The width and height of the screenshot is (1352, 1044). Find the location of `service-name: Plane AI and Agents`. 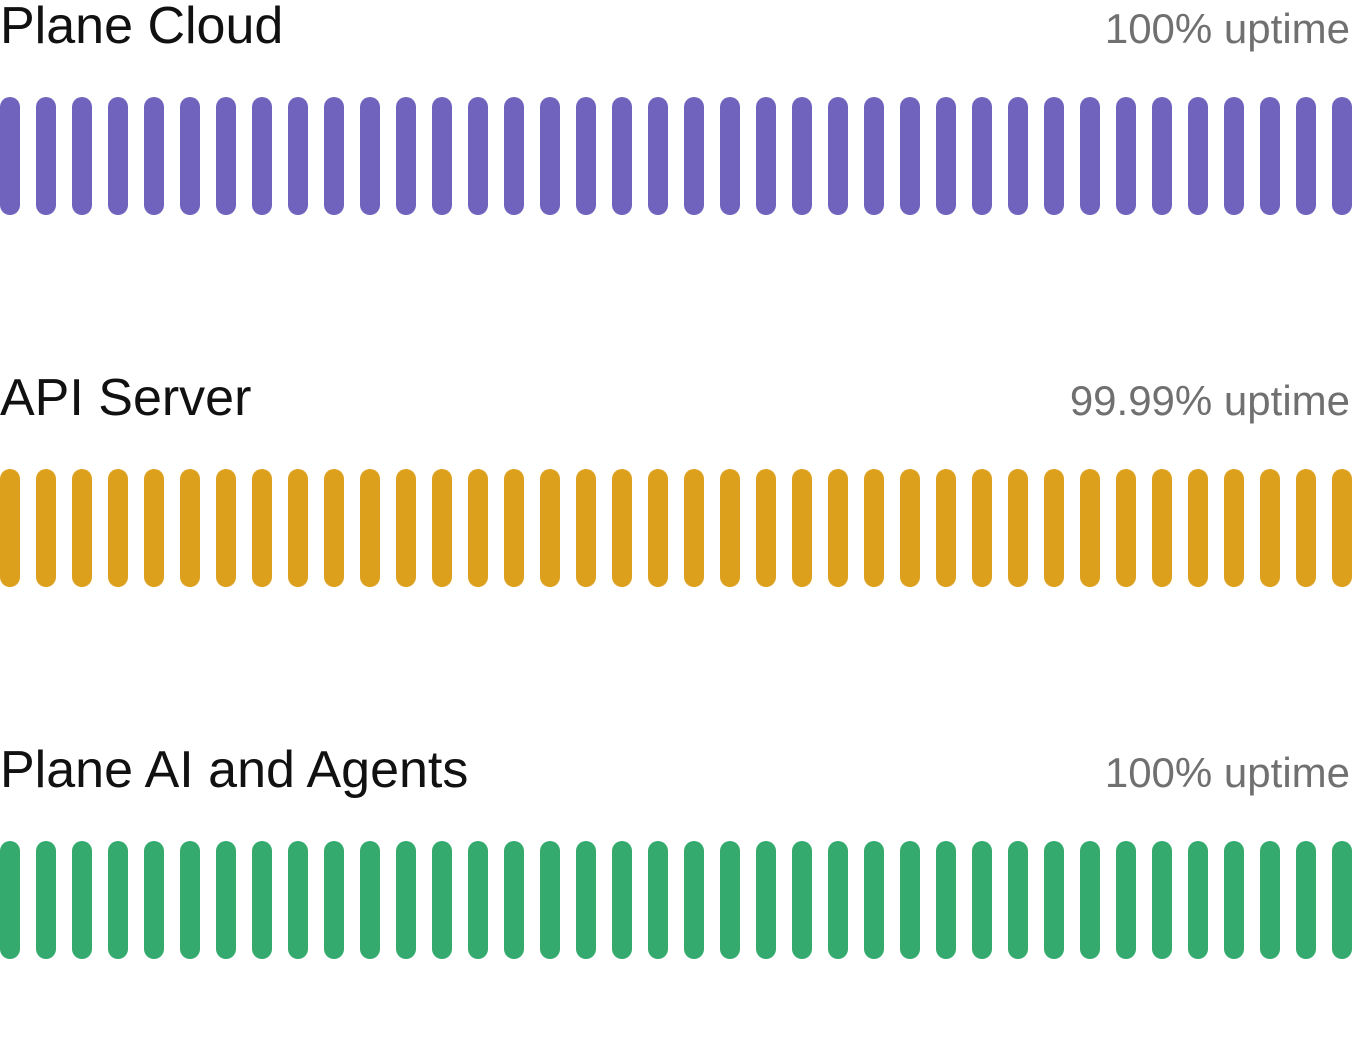

service-name: Plane AI and Agents is located at coordinates (234, 770).